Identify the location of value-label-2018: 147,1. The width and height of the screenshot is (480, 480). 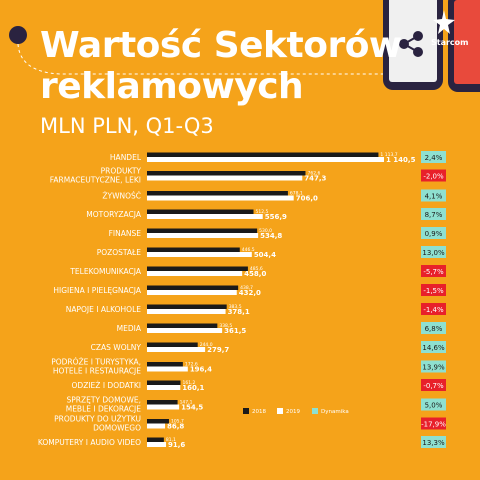
(186, 403).